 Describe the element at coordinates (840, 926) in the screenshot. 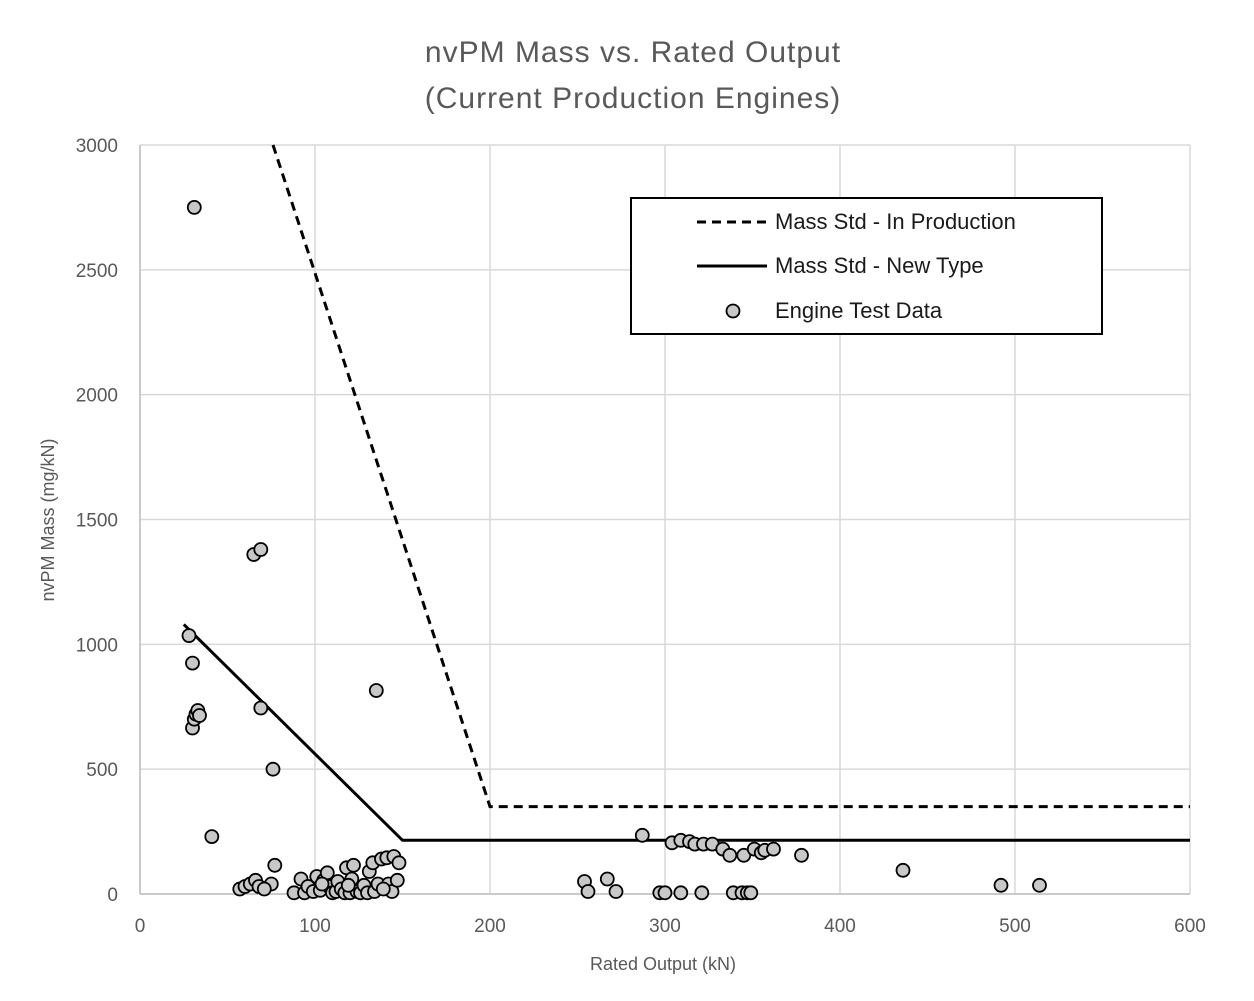

I see `x-tick-label-400: 400` at that location.